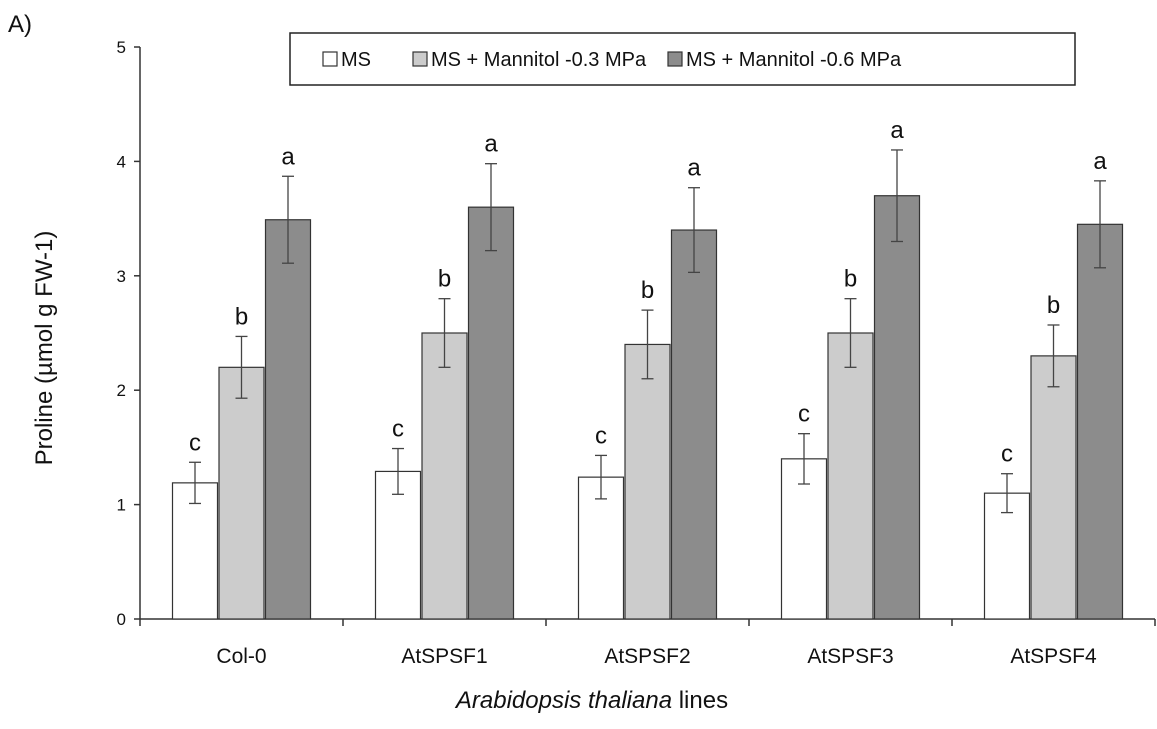 This screenshot has height=729, width=1157. What do you see at coordinates (850, 656) in the screenshot?
I see `x-tick-label: AtSPSF3` at bounding box center [850, 656].